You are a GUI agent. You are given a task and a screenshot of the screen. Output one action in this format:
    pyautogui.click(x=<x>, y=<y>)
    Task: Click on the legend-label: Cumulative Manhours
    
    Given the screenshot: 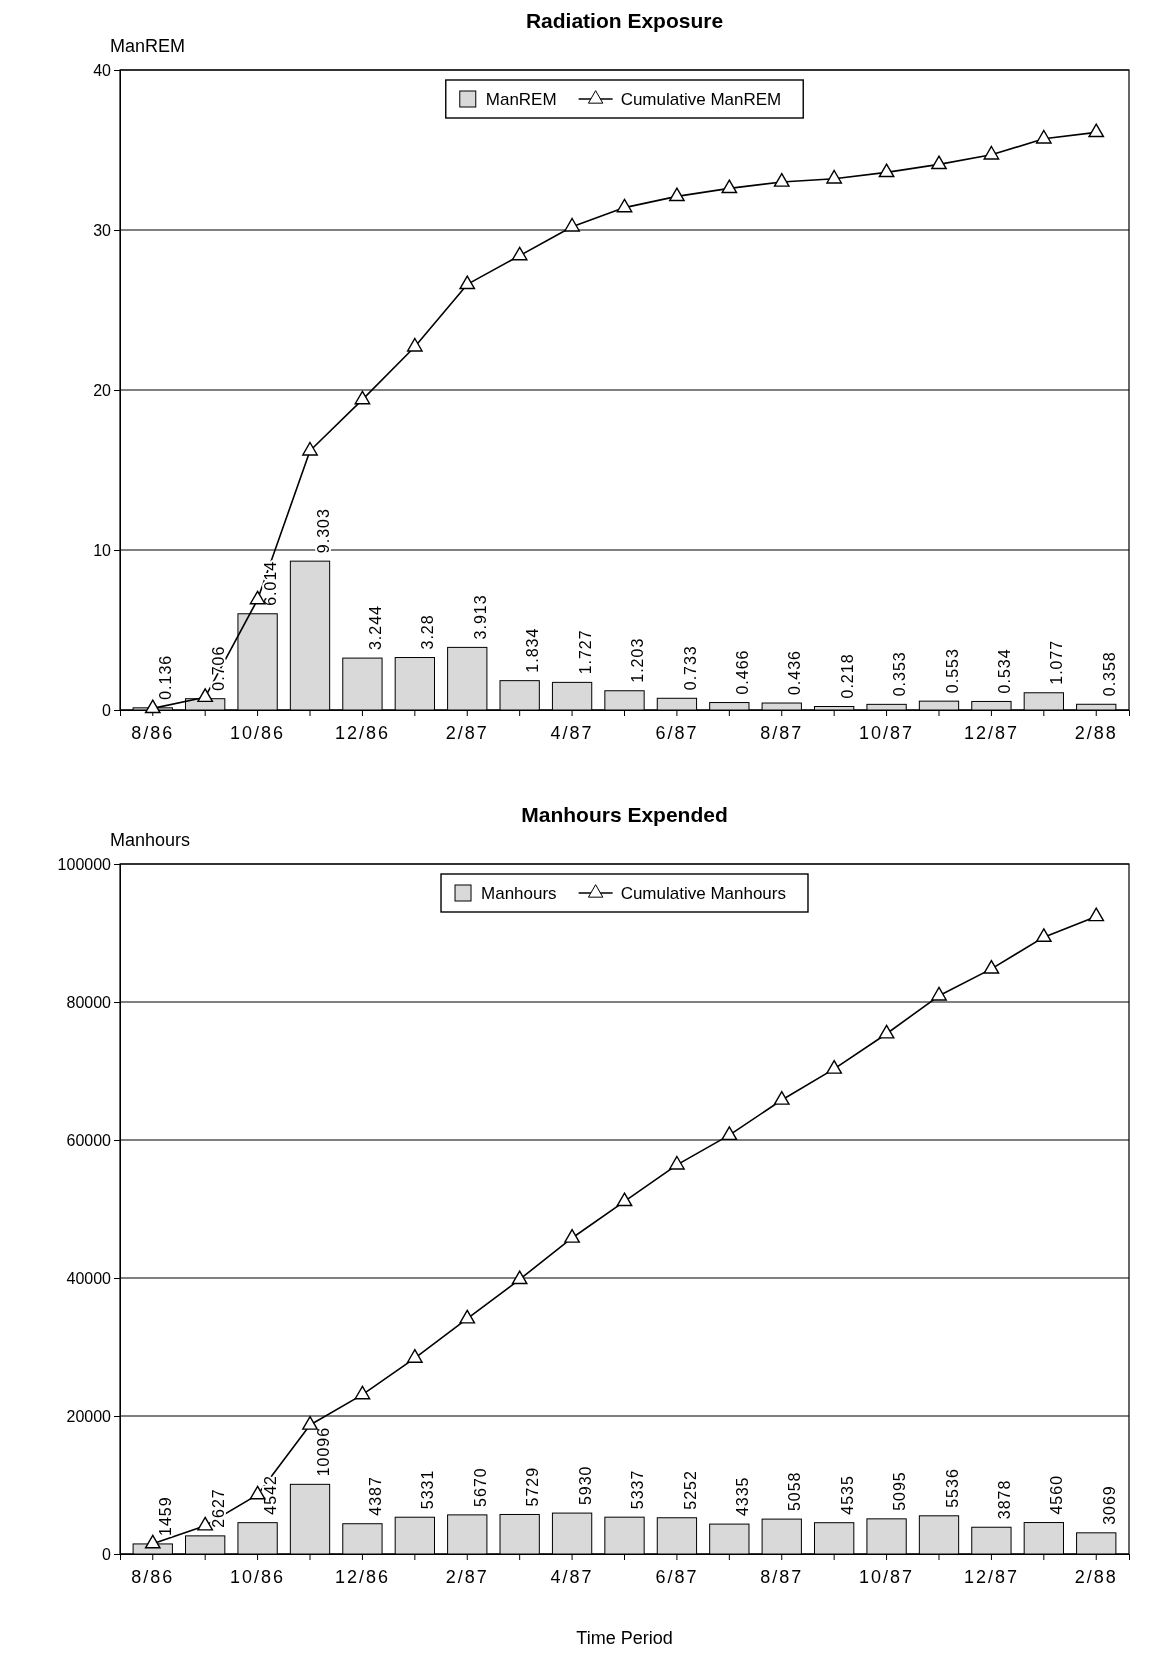 What is the action you would take?
    pyautogui.click(x=703, y=893)
    